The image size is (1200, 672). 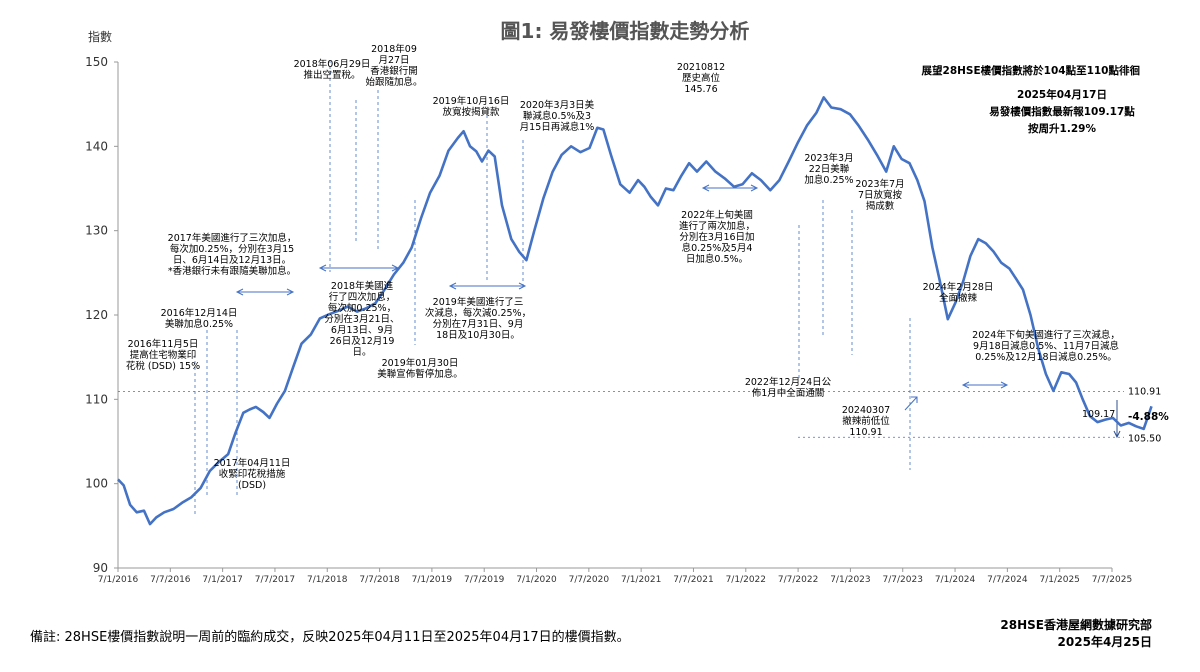 What do you see at coordinates (1031, 70) in the screenshot?
I see `outlook-text: 展望28HSE樓價指數將於104點至110點徘徊` at bounding box center [1031, 70].